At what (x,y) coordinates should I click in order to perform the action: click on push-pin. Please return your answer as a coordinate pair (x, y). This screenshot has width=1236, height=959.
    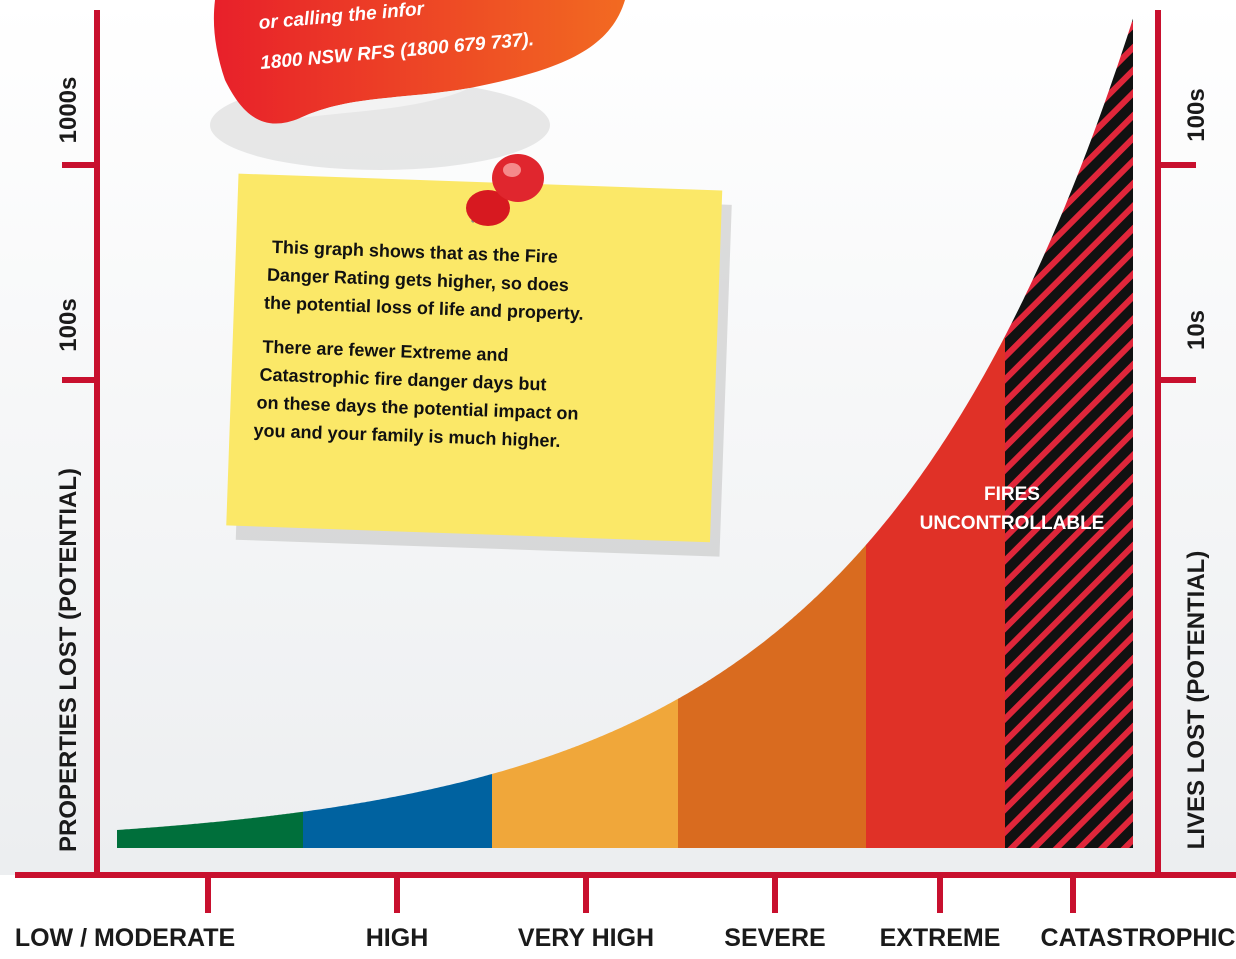
    Looking at the image, I should click on (505, 190).